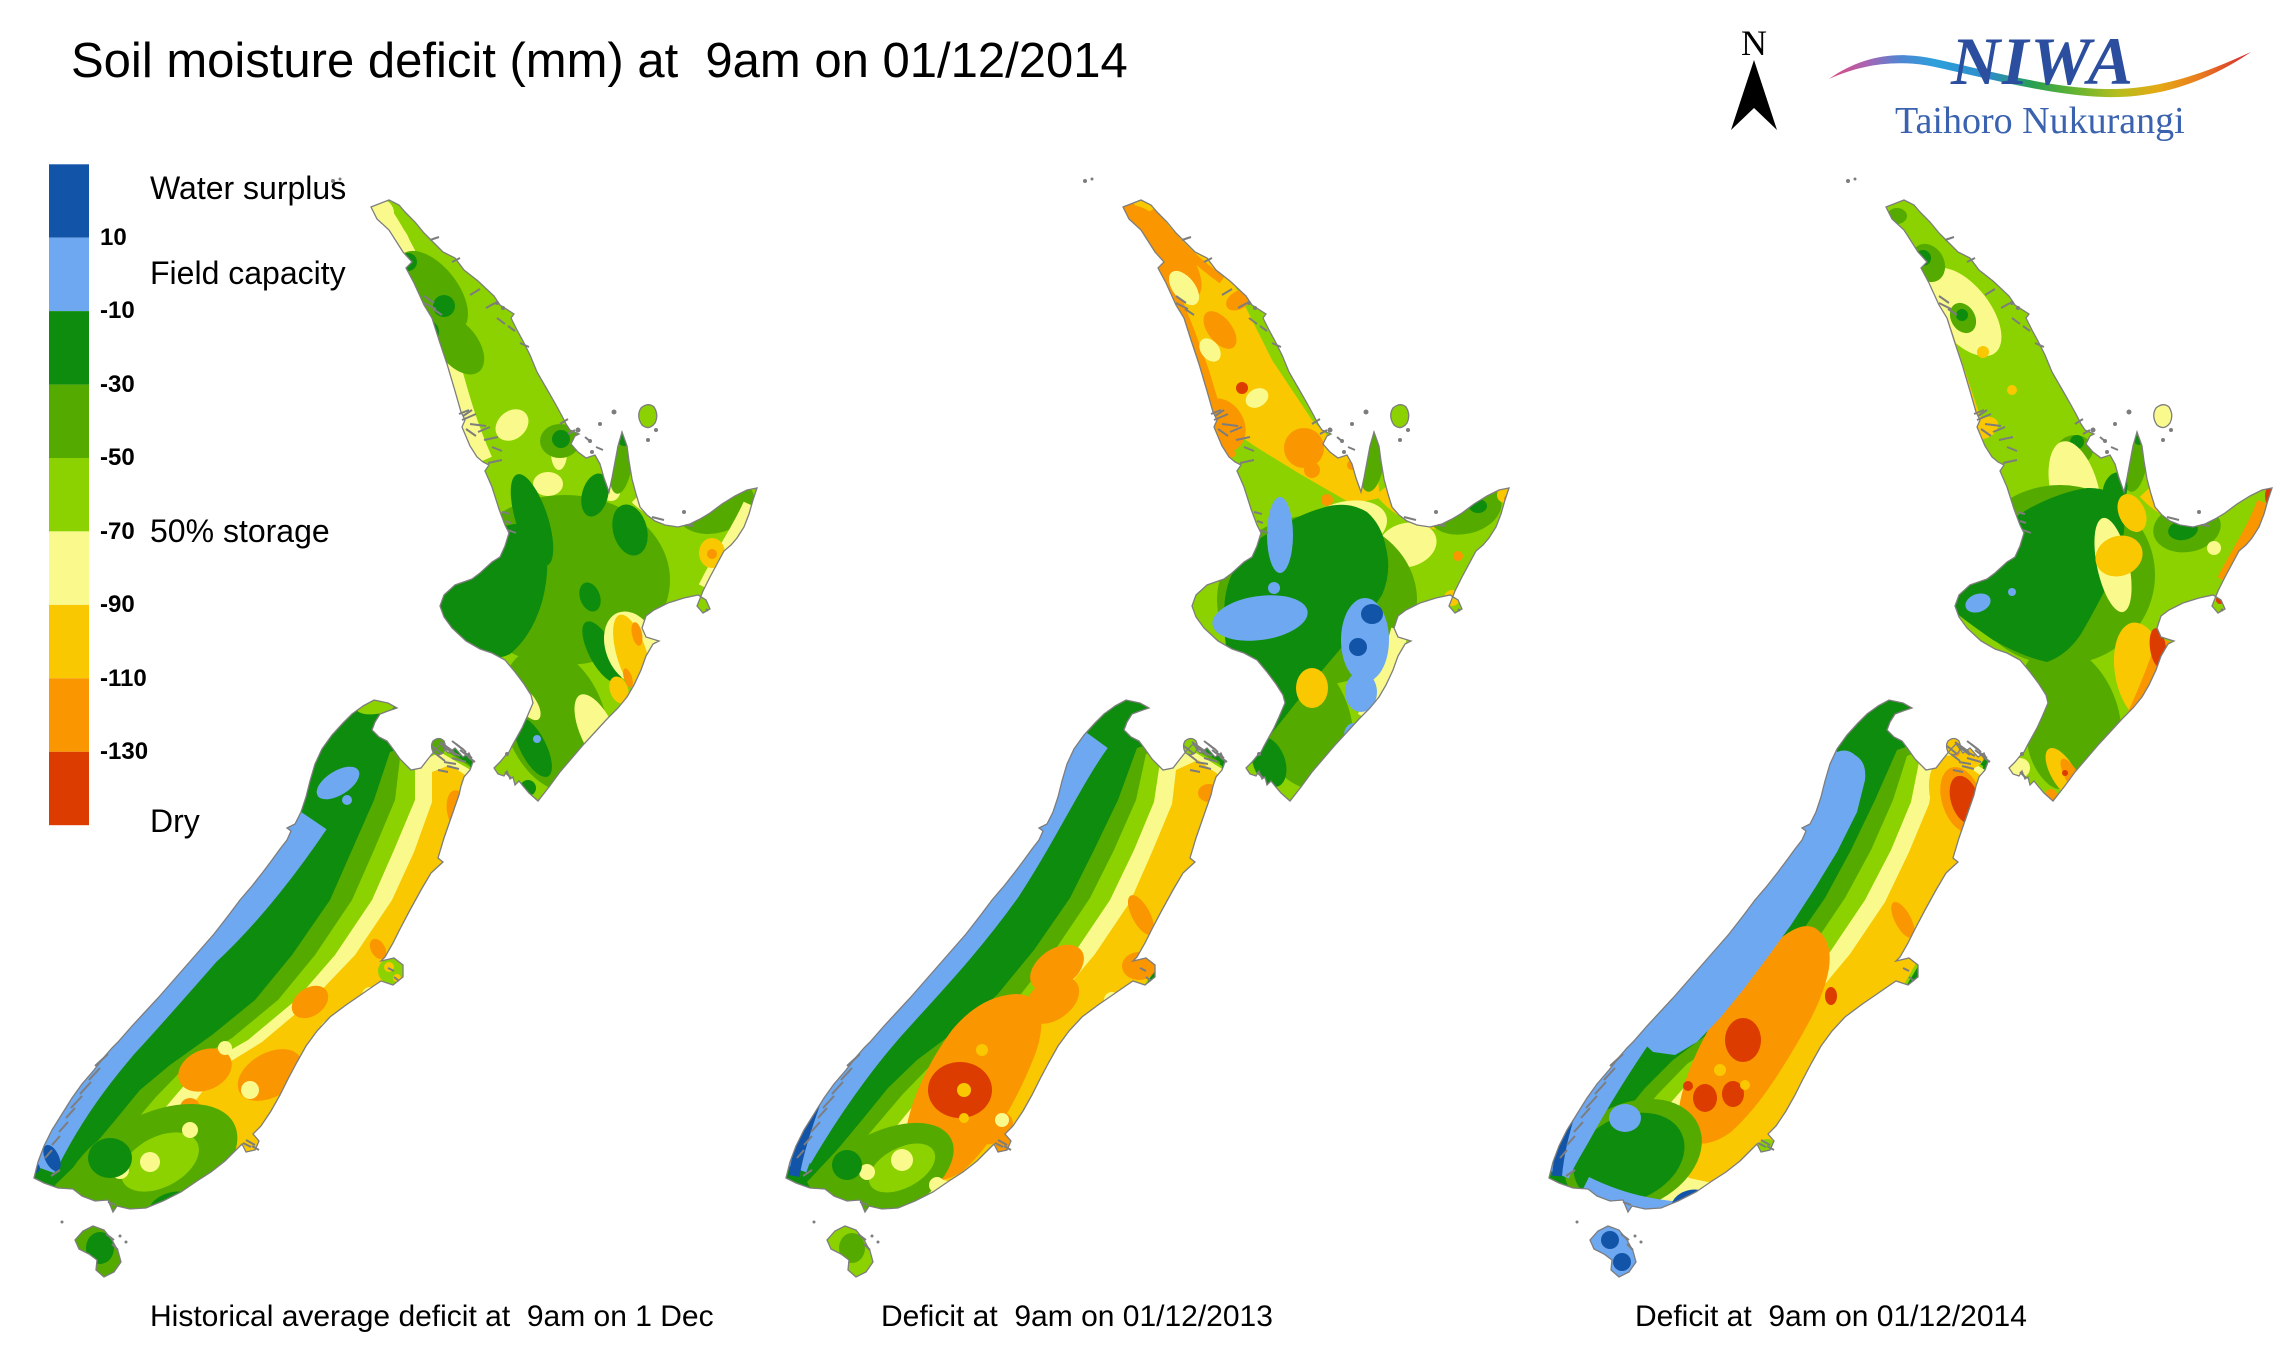 The image size is (2289, 1350). I want to click on svg-text: Taihoro Nukurangi, so click(2040, 121).